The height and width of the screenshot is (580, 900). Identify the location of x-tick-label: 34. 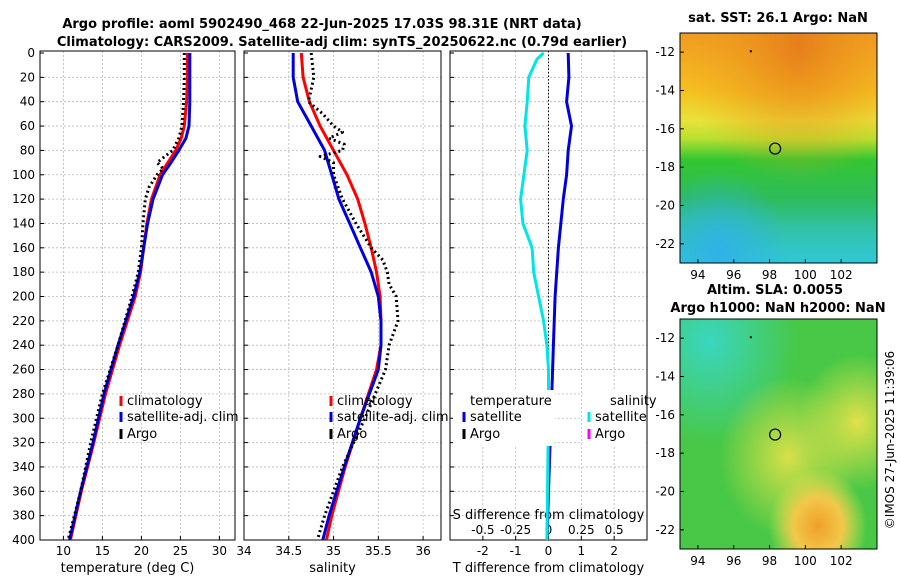
(243, 551).